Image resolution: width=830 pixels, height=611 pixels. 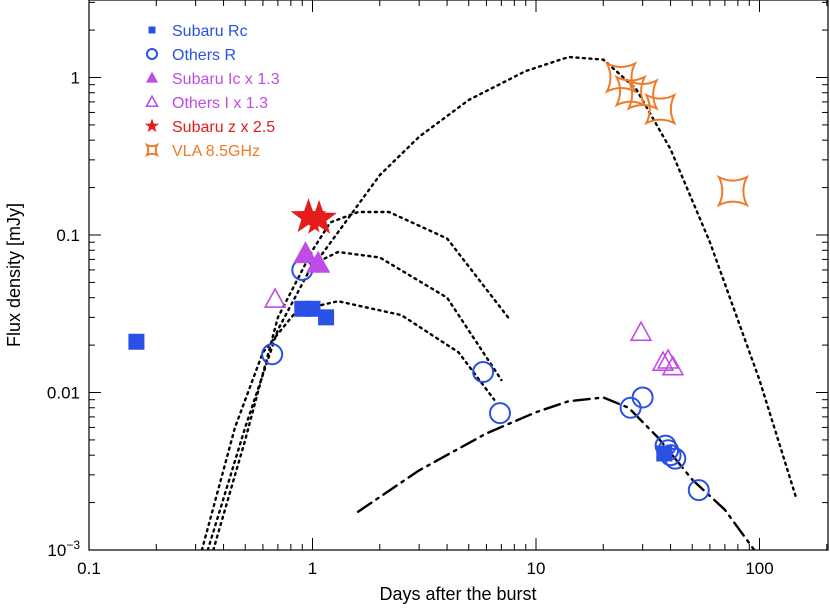 What do you see at coordinates (457, 594) in the screenshot?
I see `x-axis-label: Days after the burst` at bounding box center [457, 594].